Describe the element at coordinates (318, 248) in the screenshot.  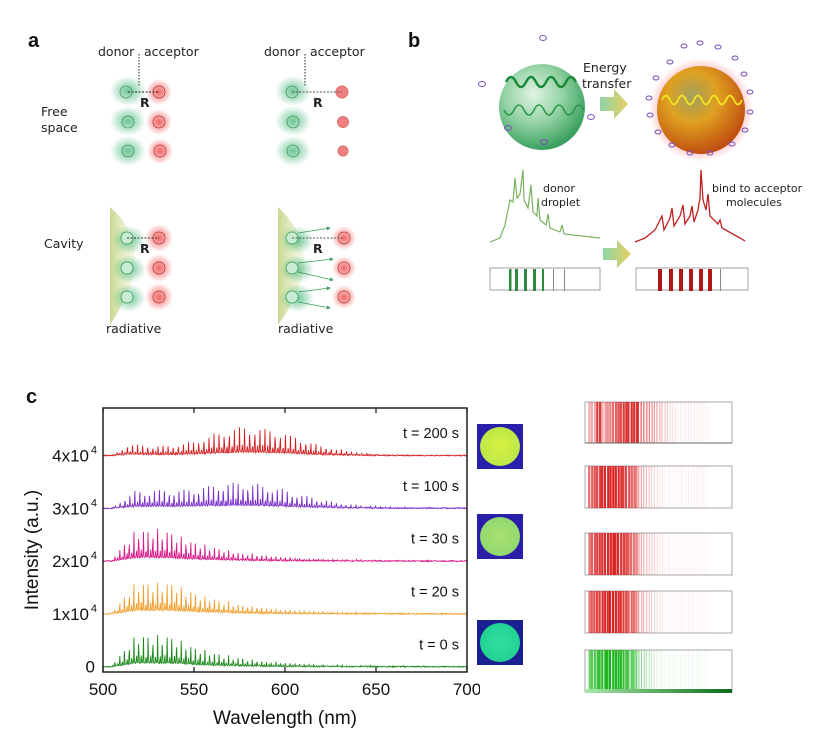
I see `distance-label-4: R` at that location.